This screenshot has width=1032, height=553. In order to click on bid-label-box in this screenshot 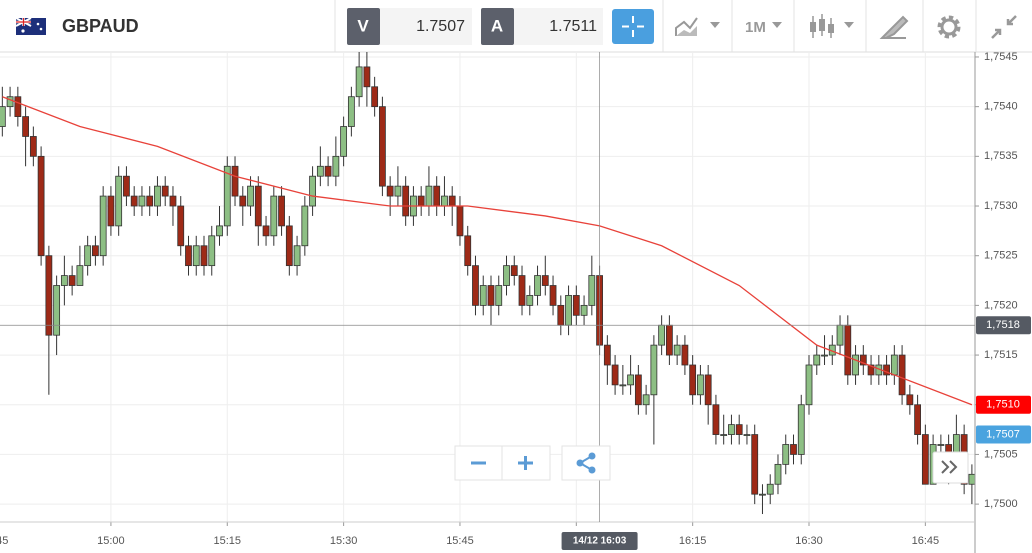, I will do `click(363, 26)`.